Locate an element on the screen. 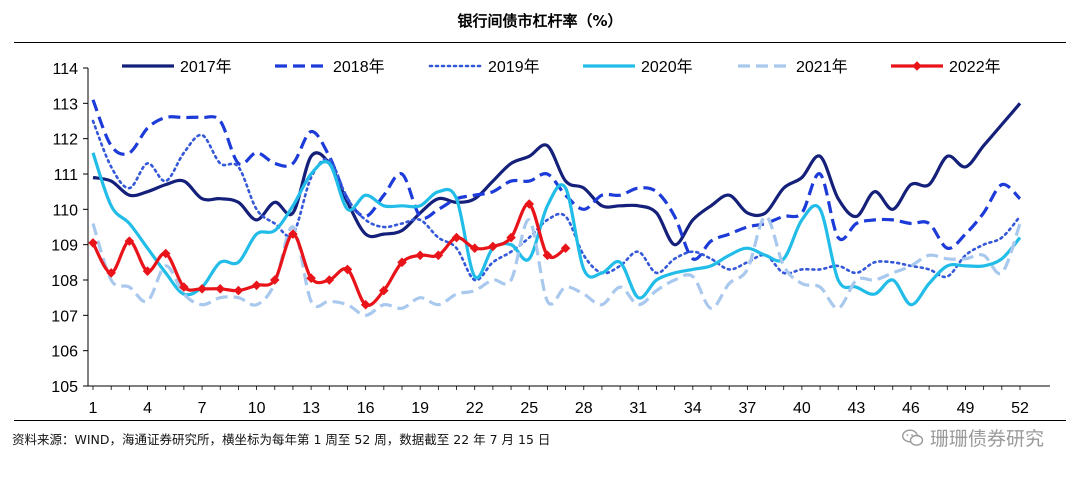 The height and width of the screenshot is (480, 1080). y-tick-label: 107 is located at coordinates (64, 316).